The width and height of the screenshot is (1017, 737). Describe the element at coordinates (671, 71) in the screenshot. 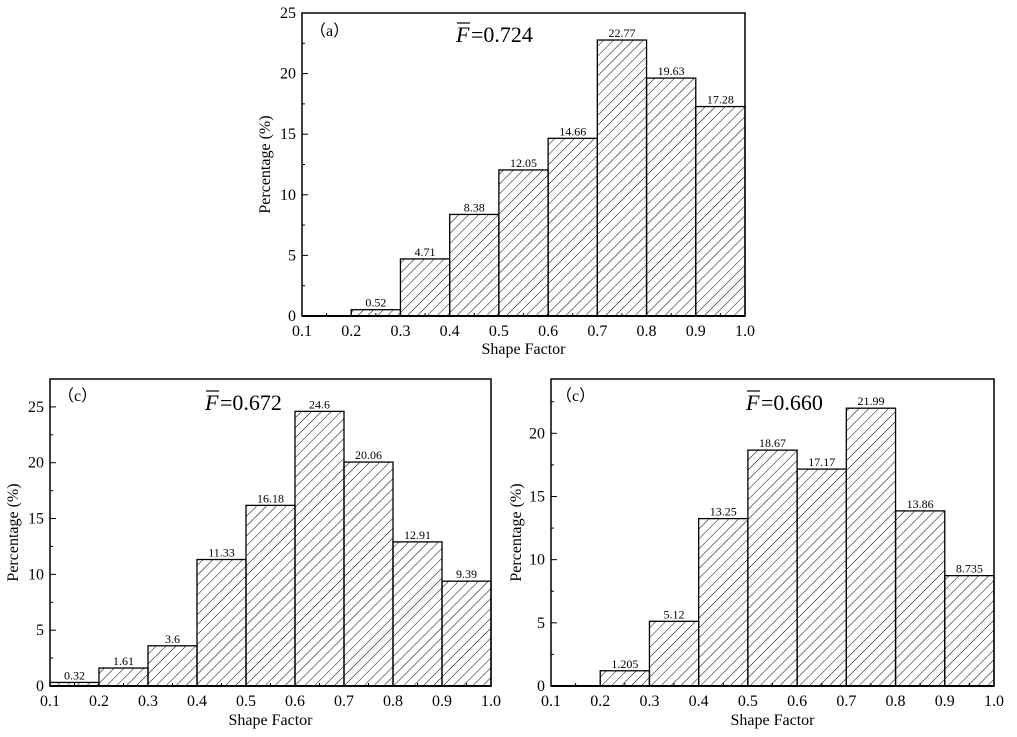

I see `bar-value-label: 19.63` at that location.